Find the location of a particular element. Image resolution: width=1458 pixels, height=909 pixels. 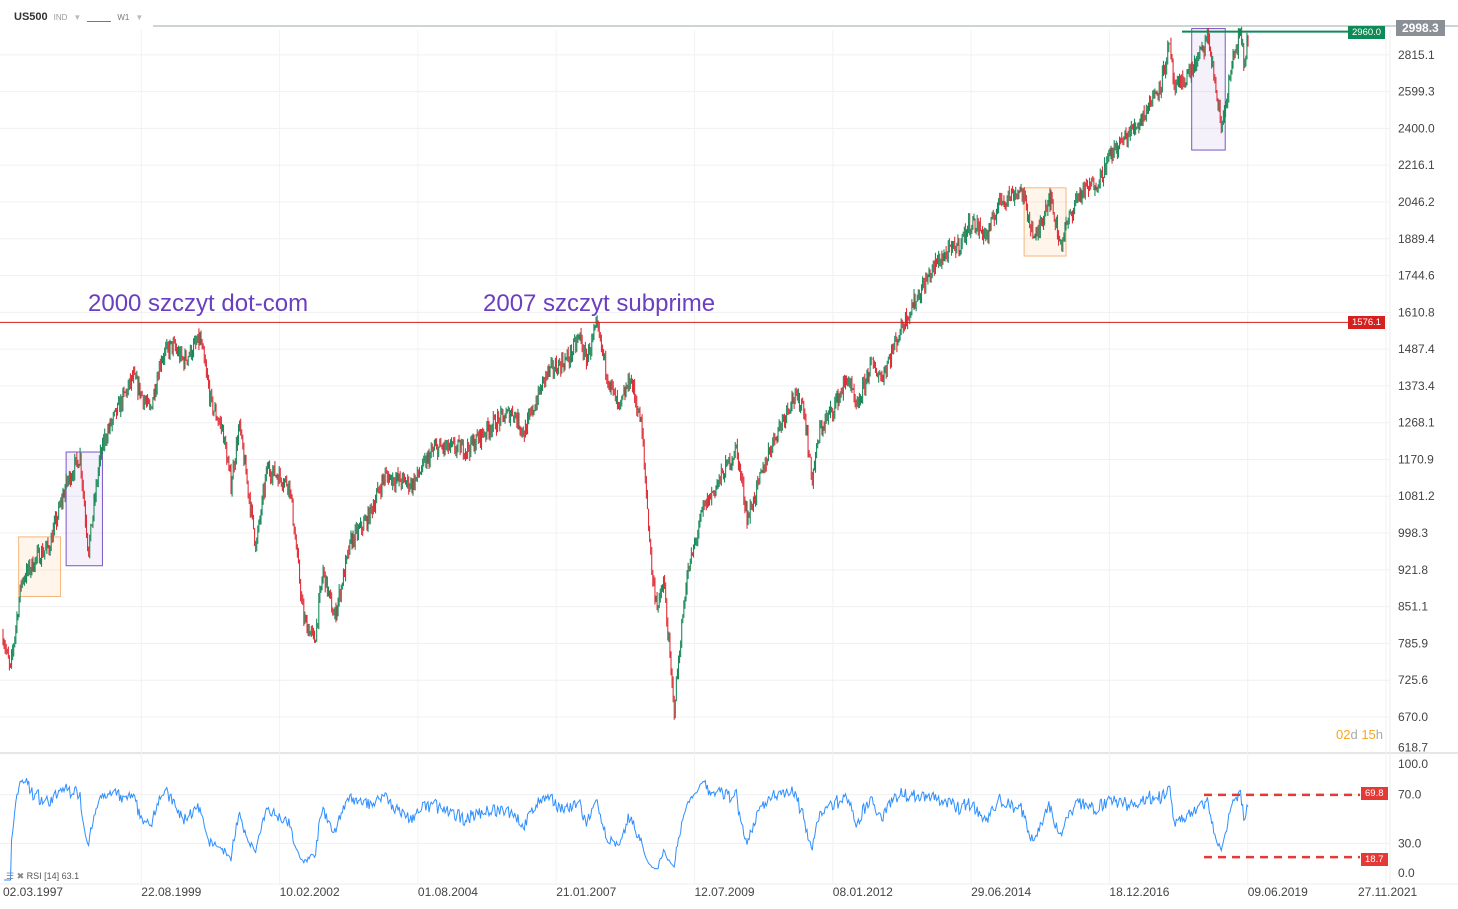

instrument-type: IND is located at coordinates (60, 17).